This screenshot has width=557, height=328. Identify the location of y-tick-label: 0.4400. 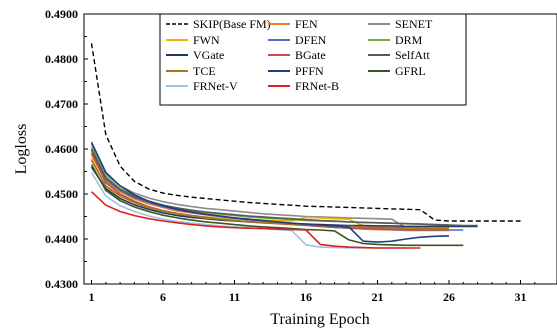
(61, 239).